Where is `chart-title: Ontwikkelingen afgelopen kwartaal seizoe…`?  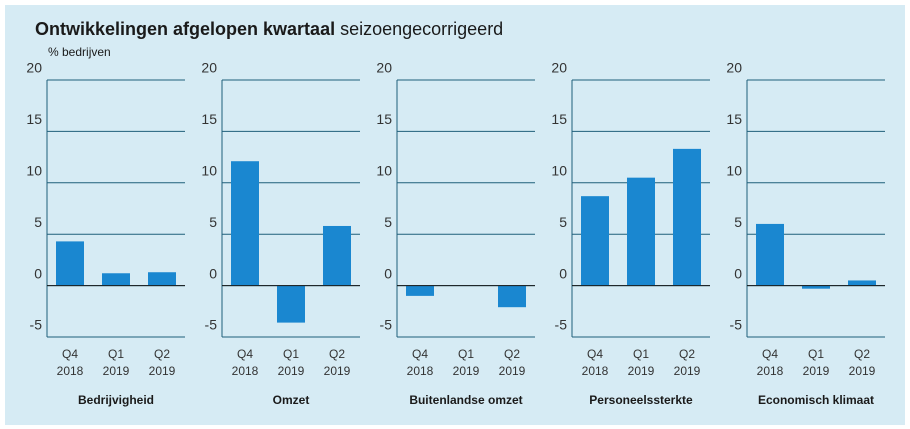
chart-title: Ontwikkelingen afgelopen kwartaal seizoe… is located at coordinates (269, 29).